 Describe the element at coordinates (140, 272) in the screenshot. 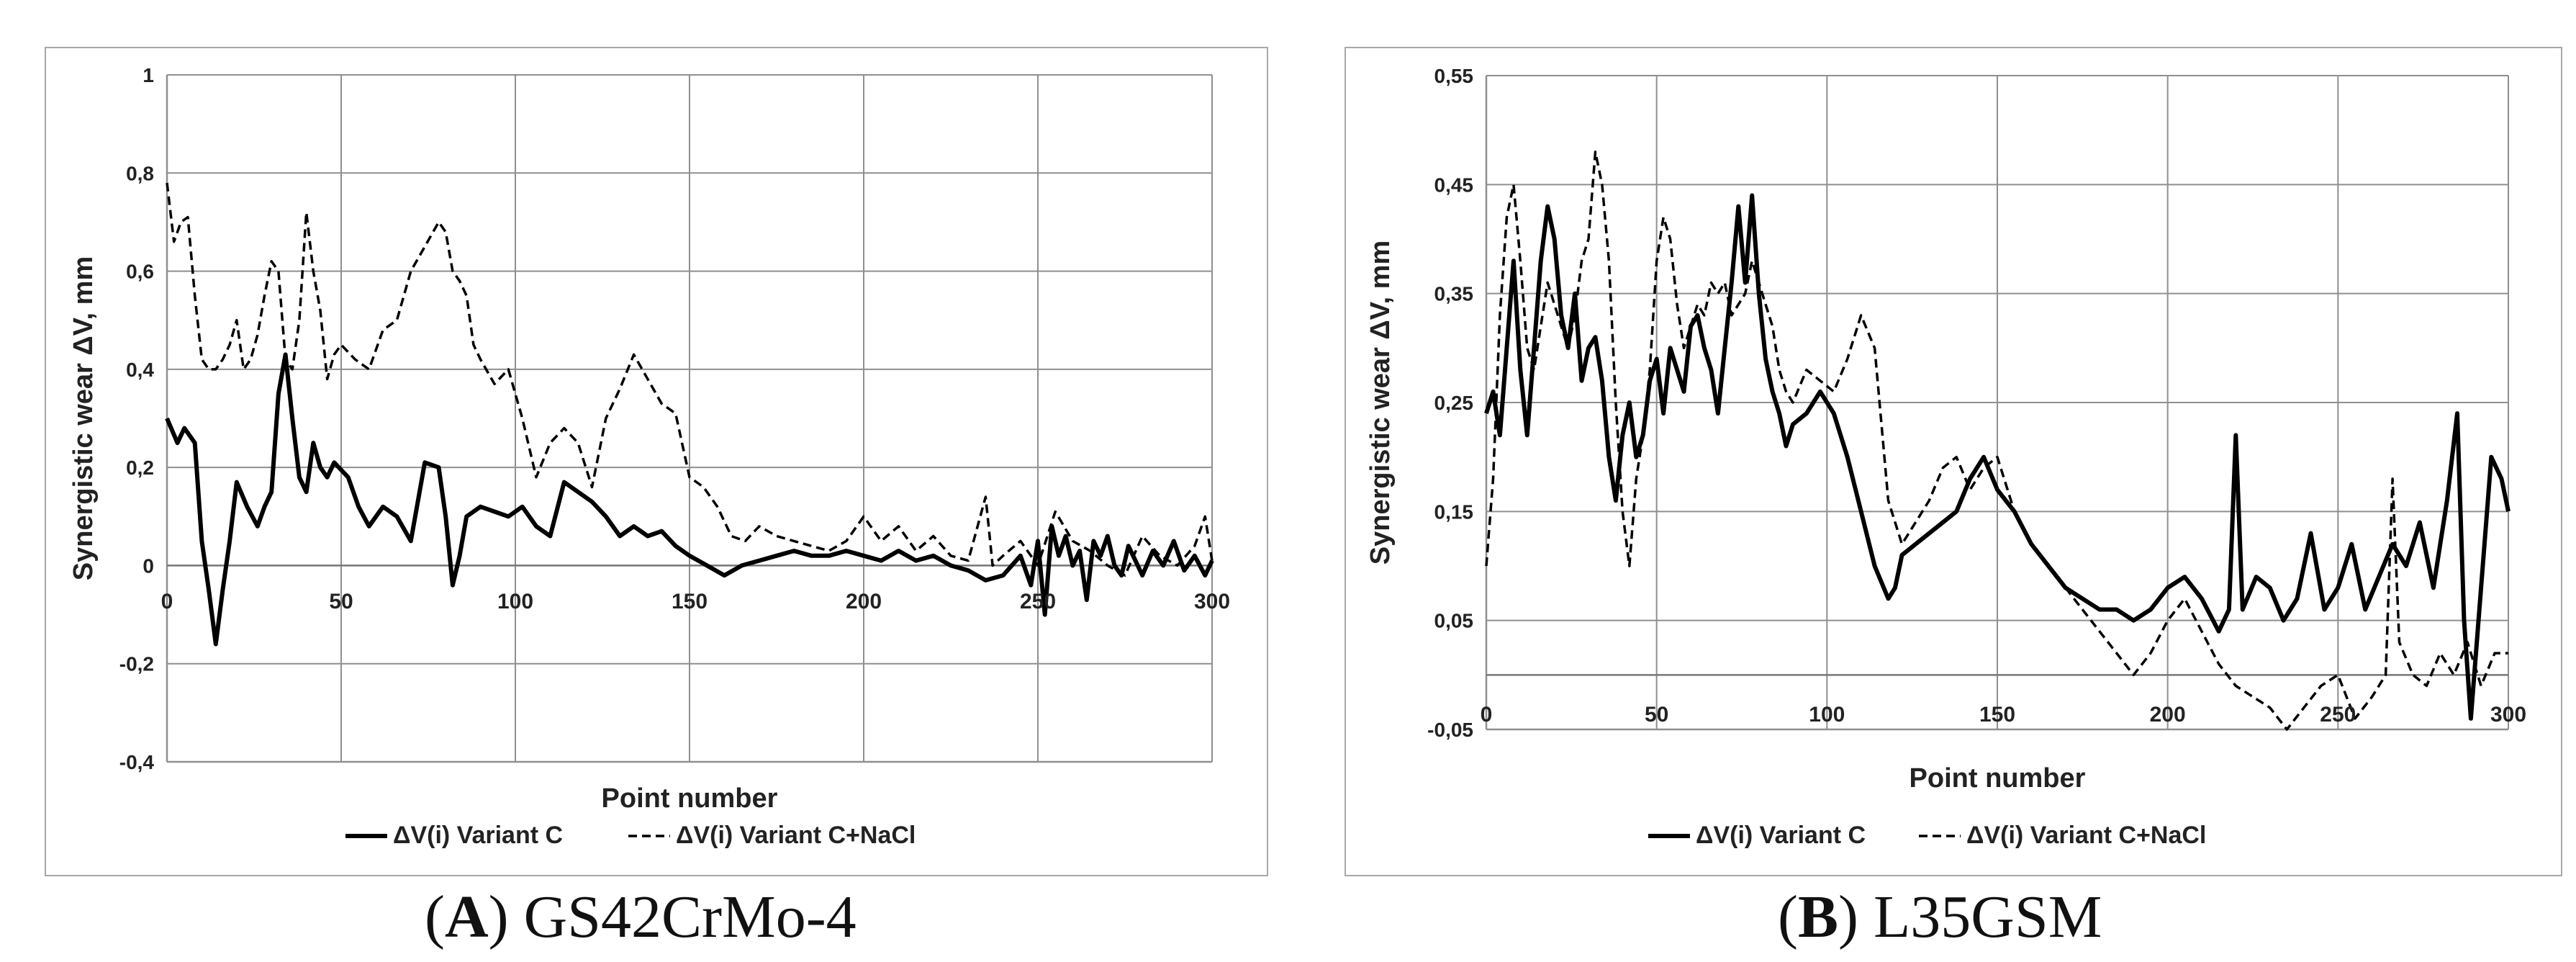

I see `y-tick-label: 0,6` at that location.